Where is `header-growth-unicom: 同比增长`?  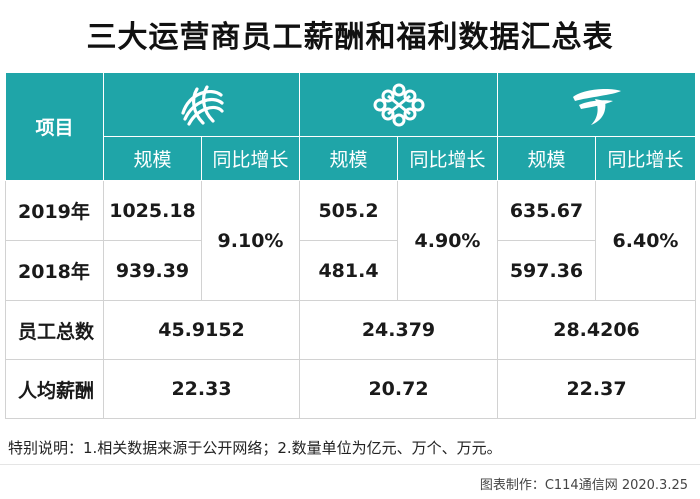
header-growth-unicom: 同比增长 is located at coordinates (447, 158).